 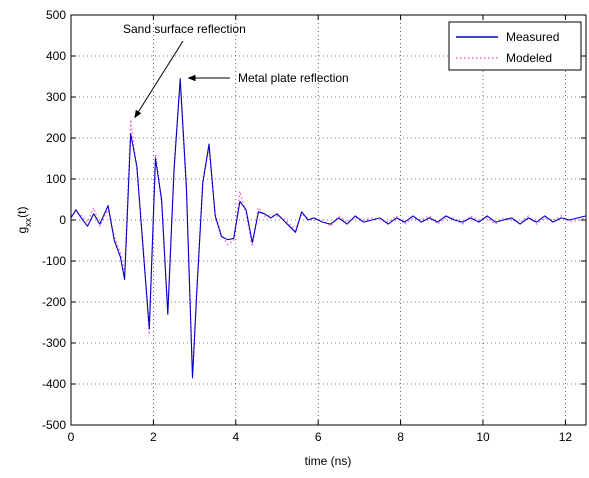 What do you see at coordinates (529, 58) in the screenshot?
I see `legend-label-modeled: Modeled` at bounding box center [529, 58].